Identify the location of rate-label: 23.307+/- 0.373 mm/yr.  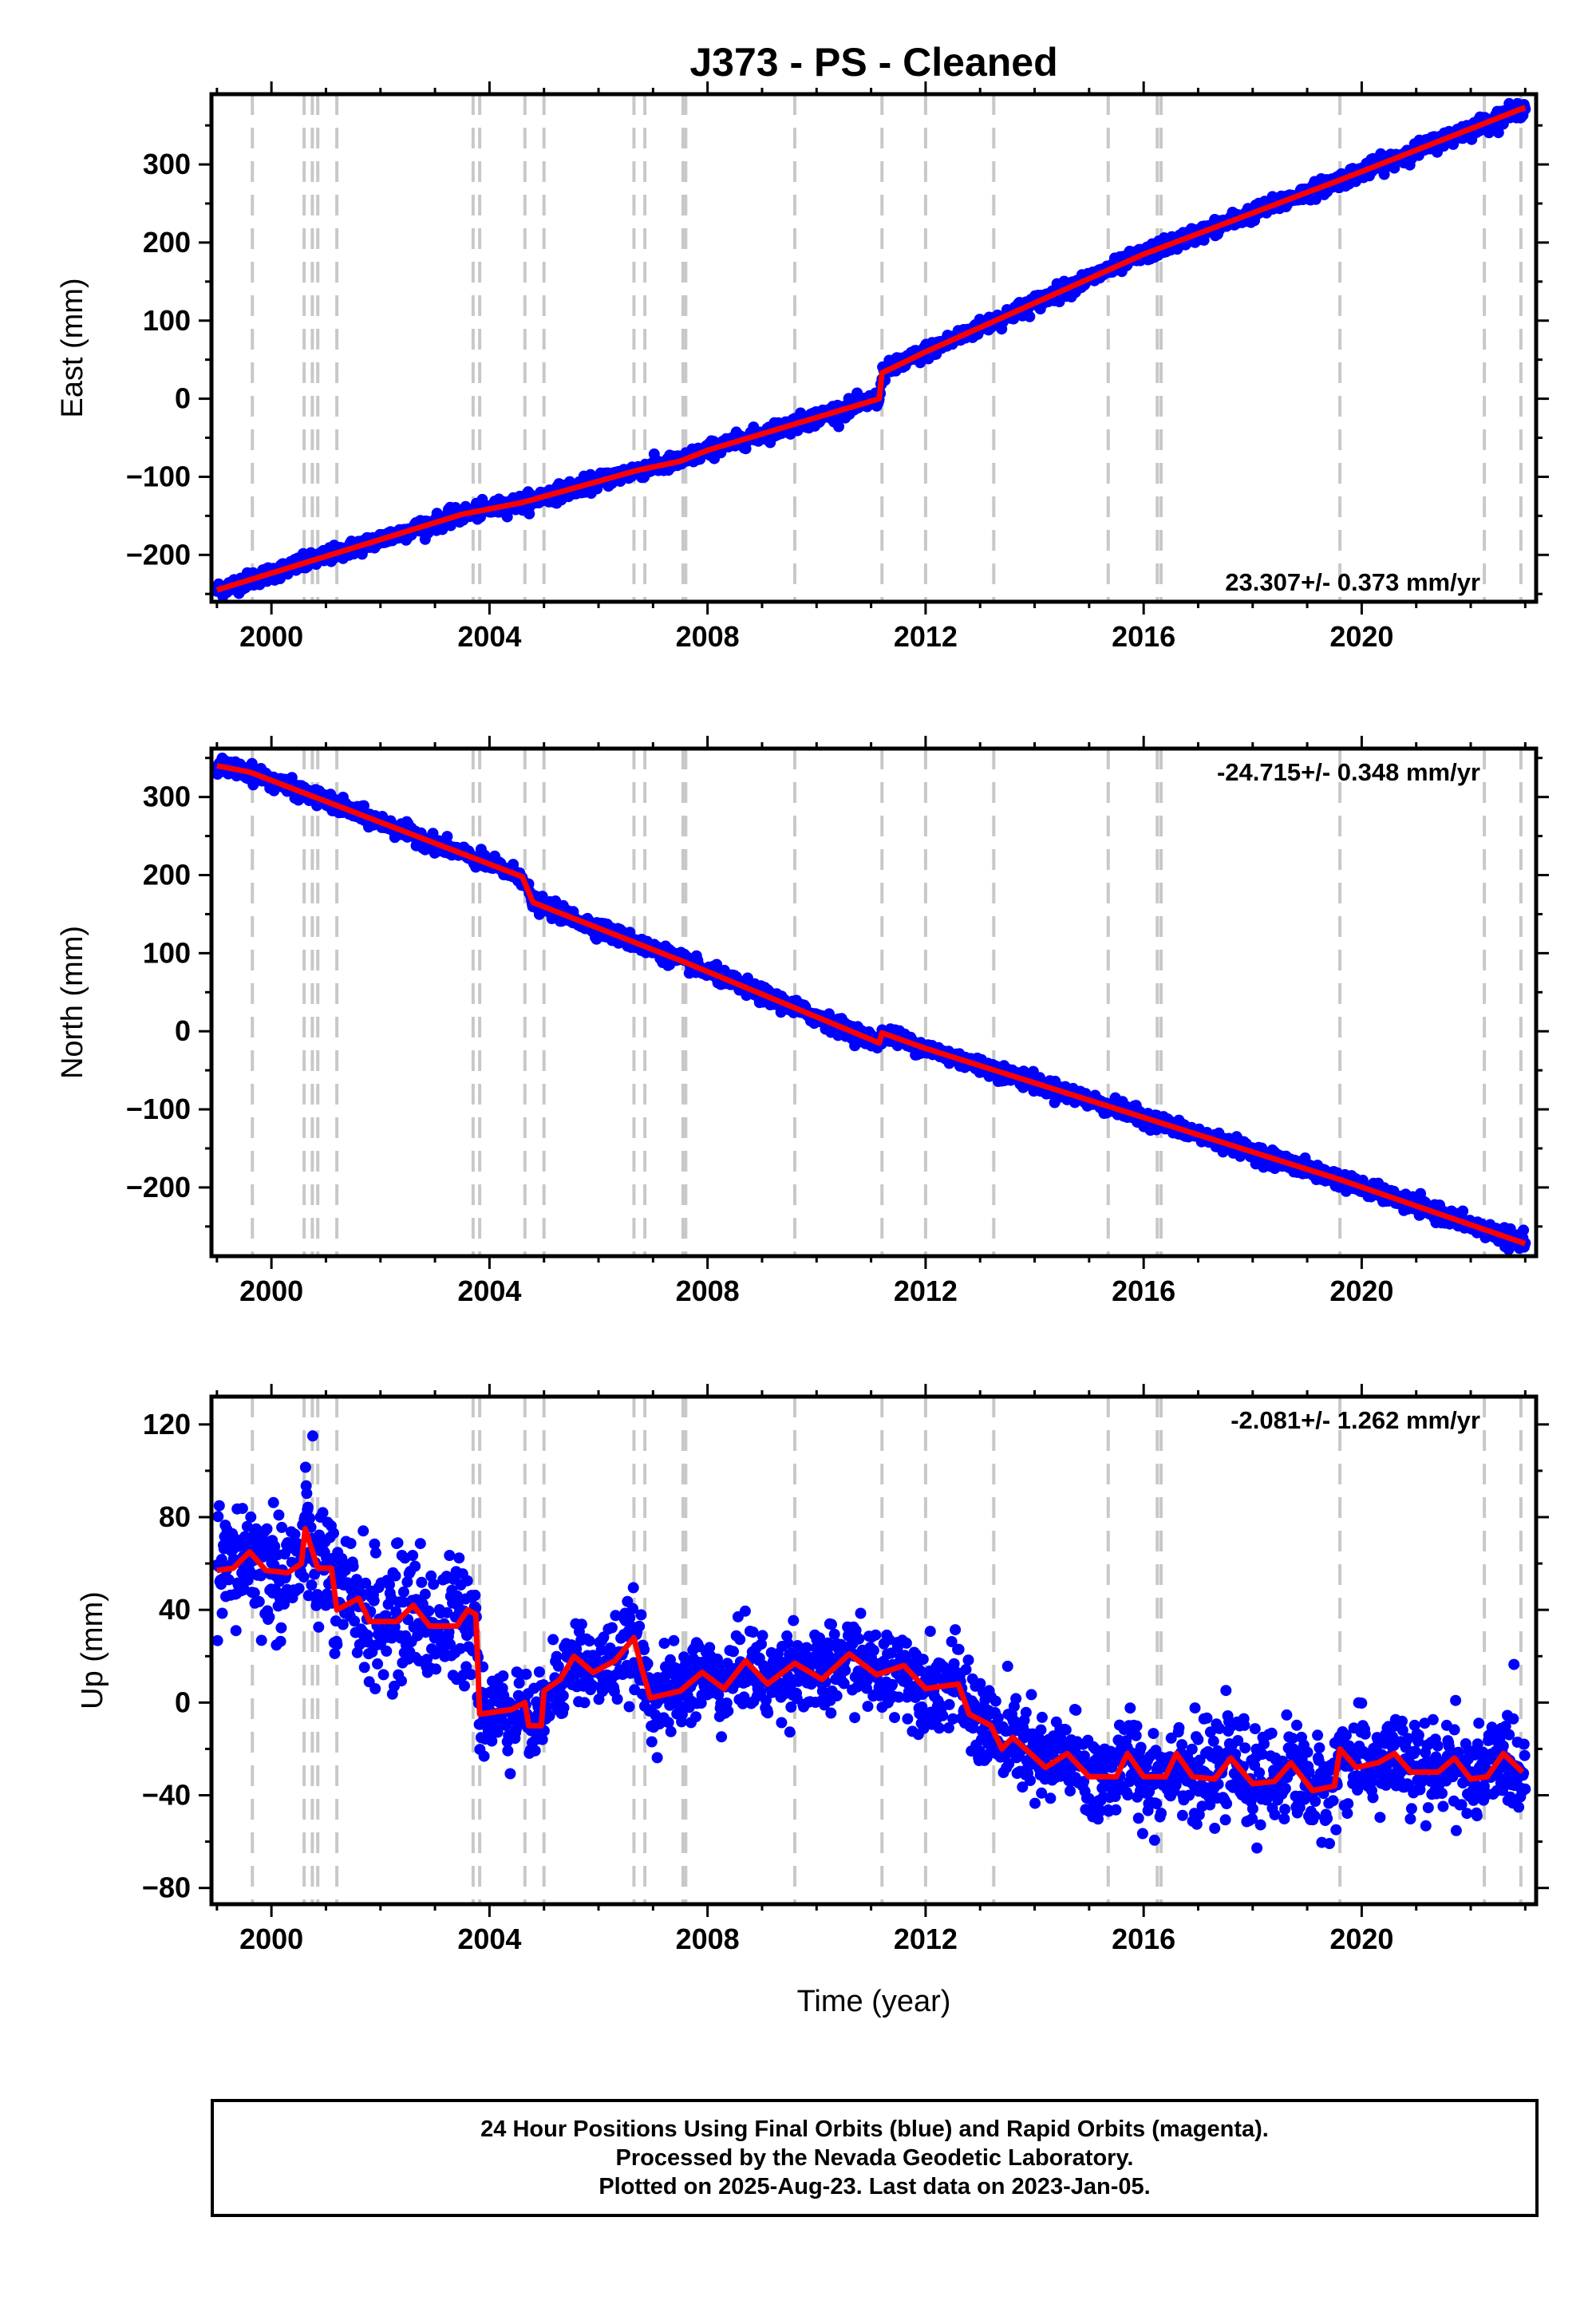
(1352, 582).